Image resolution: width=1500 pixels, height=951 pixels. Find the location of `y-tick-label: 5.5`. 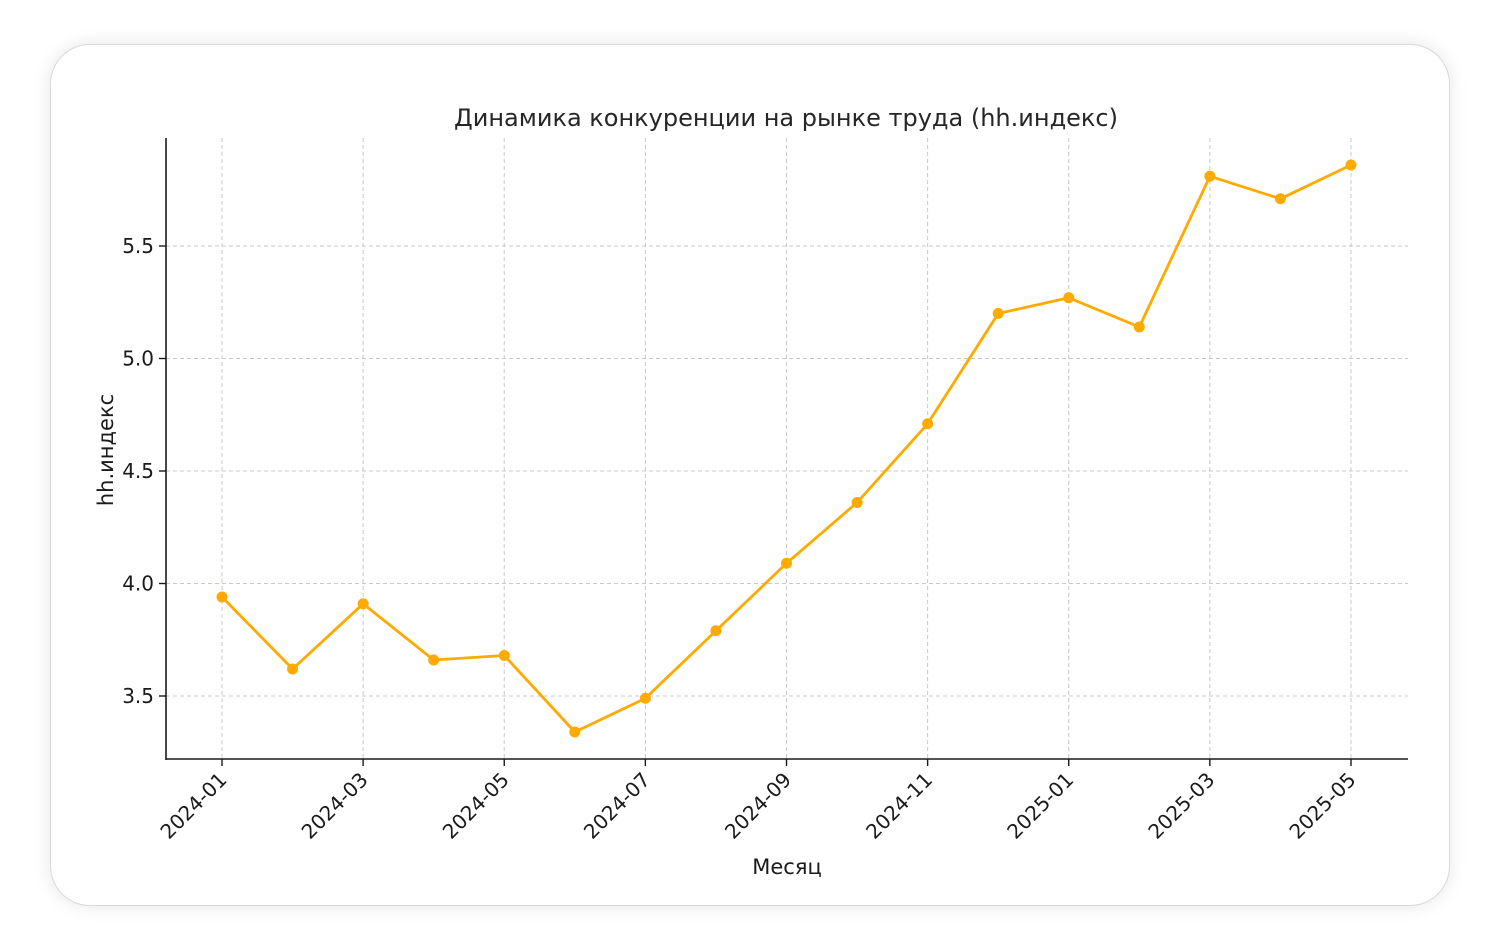

y-tick-label: 5.5 is located at coordinates (138, 246).